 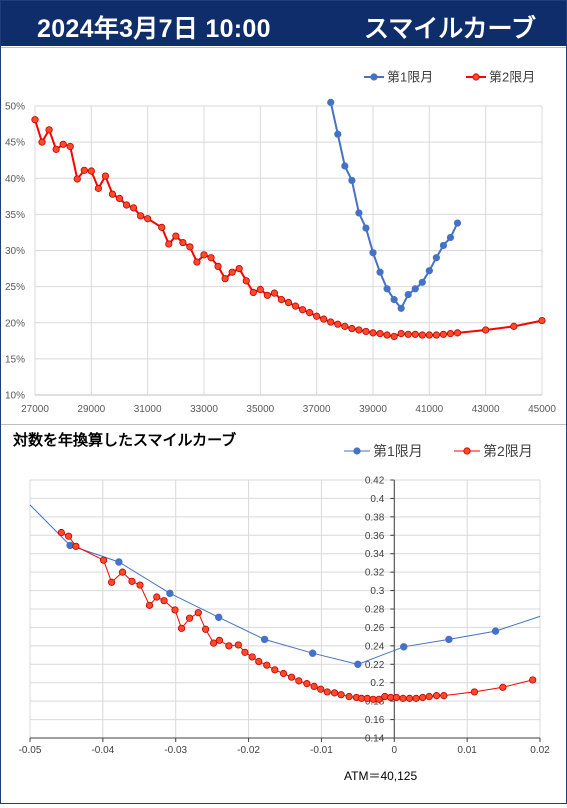 What do you see at coordinates (260, 409) in the screenshot?
I see `chart1-xtick-label: 35000` at bounding box center [260, 409].